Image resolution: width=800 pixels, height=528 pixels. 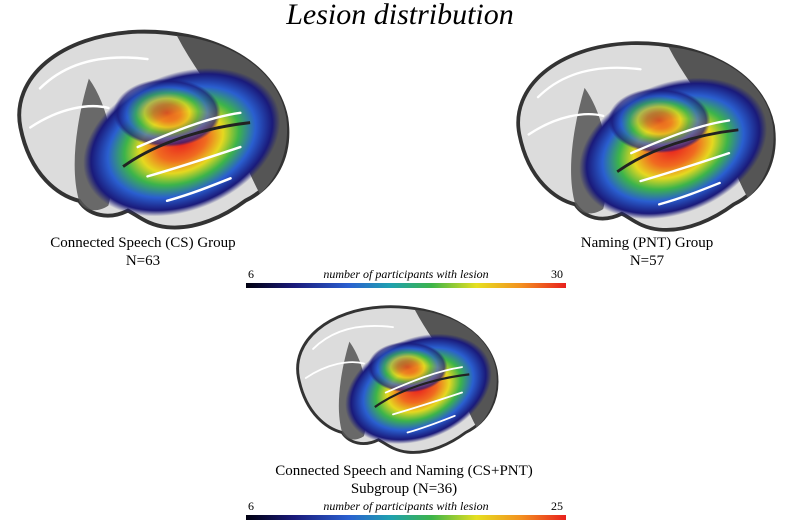 I want to click on colorbar-max: 30, so click(x=557, y=274).